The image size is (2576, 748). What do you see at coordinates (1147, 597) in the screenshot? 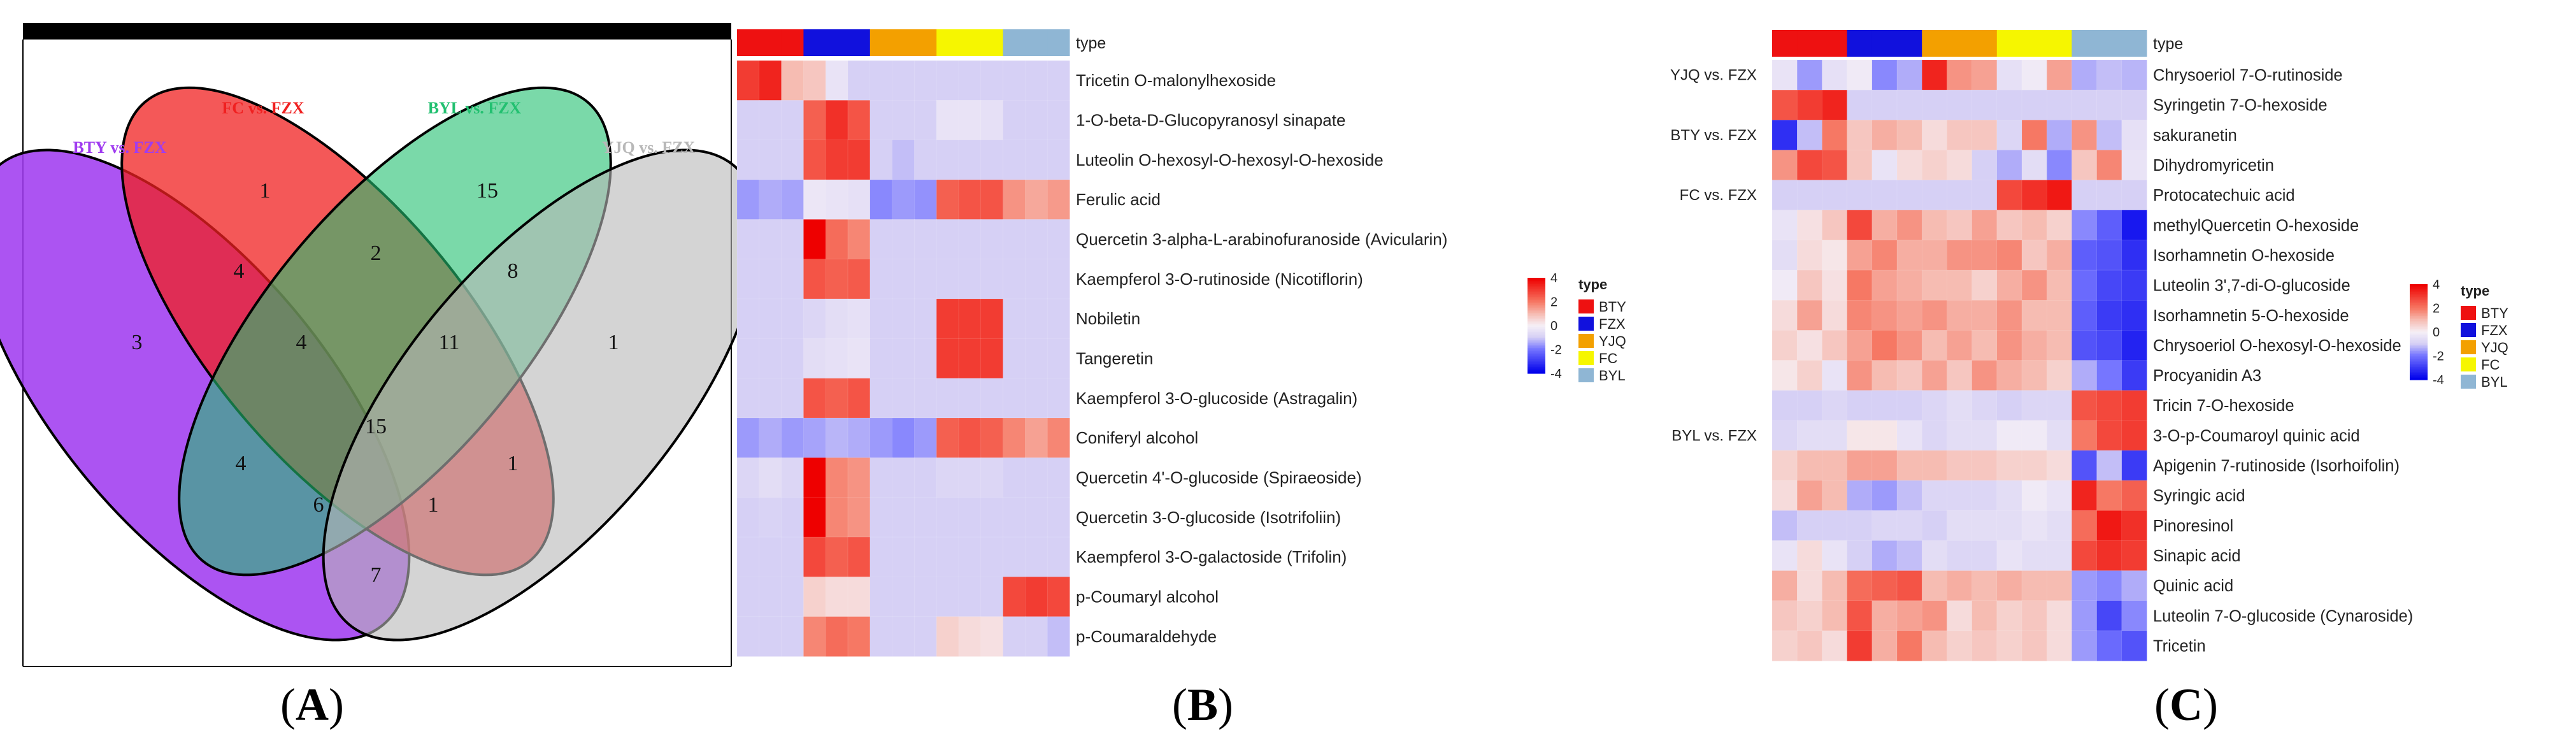
I see `row-label-p-coumaryl-alcohol: p-Coumaryl alcohol` at bounding box center [1147, 597].